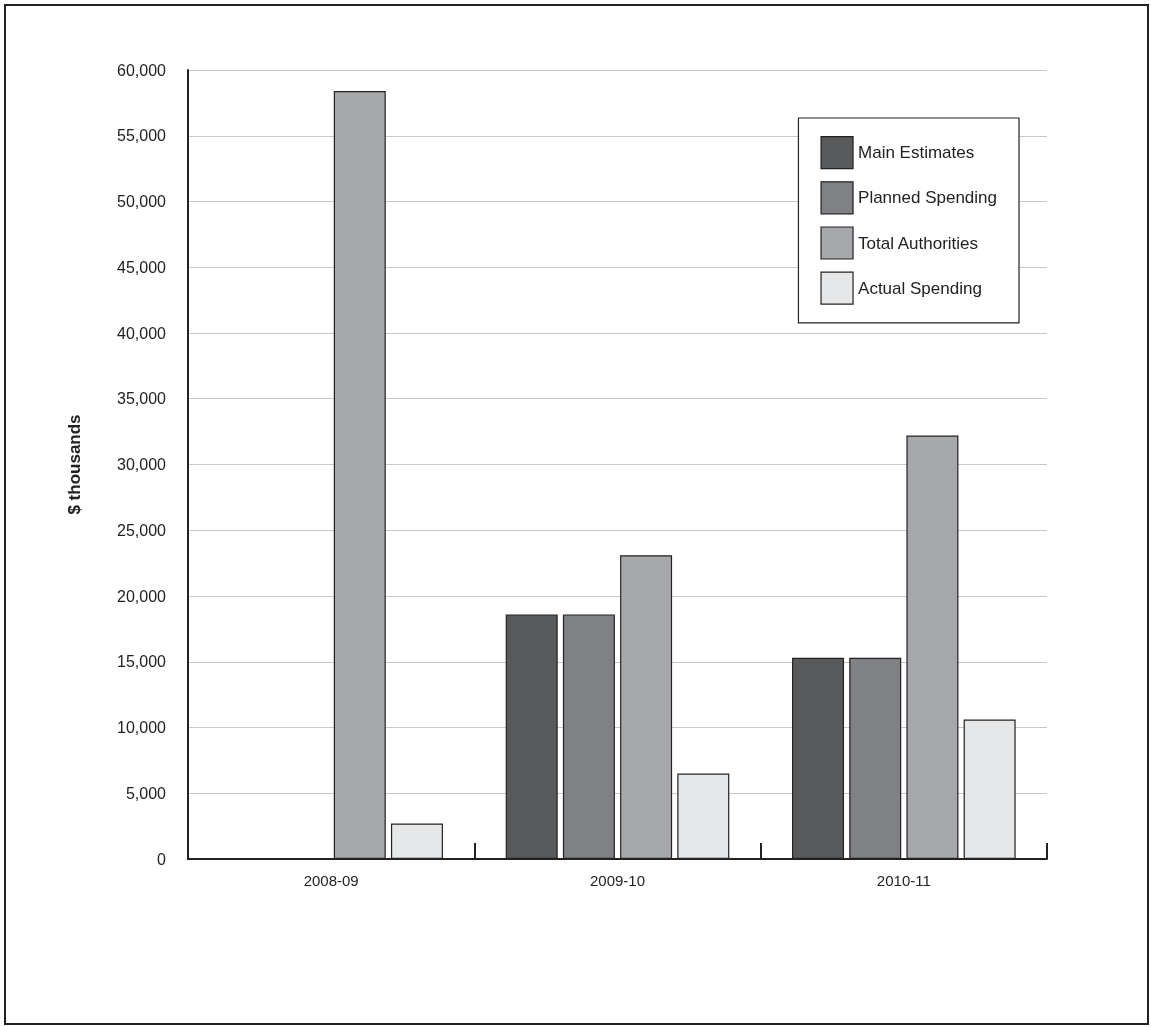 The width and height of the screenshot is (1151, 1027). I want to click on legend-label: Actual Spending, so click(920, 288).